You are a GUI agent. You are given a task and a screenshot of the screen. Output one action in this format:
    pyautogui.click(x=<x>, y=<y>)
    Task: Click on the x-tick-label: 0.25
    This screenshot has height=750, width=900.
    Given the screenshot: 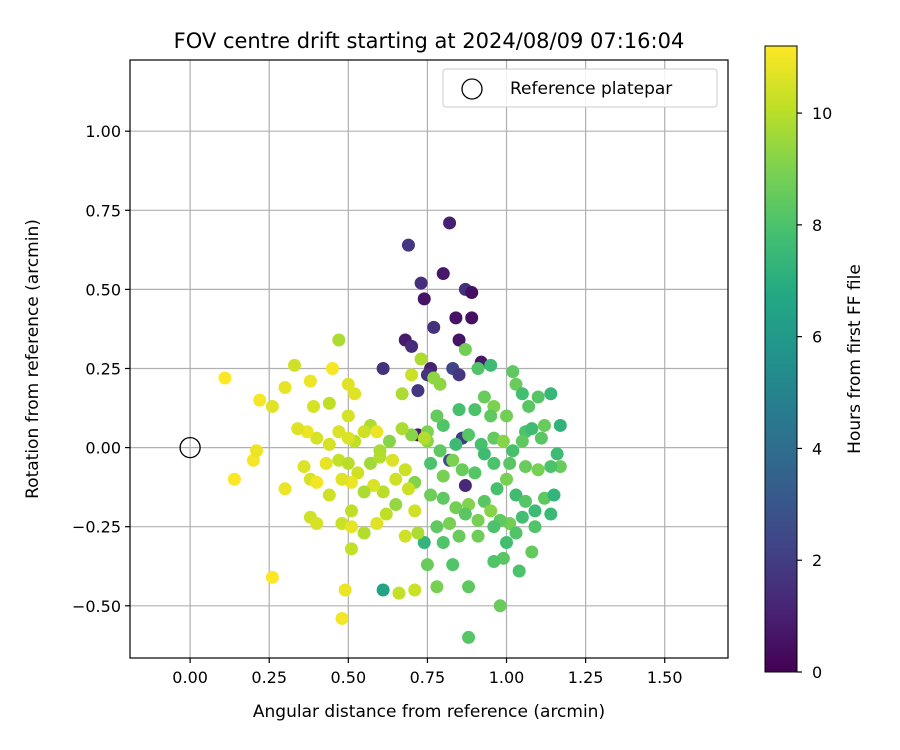 What is the action you would take?
    pyautogui.click(x=269, y=677)
    